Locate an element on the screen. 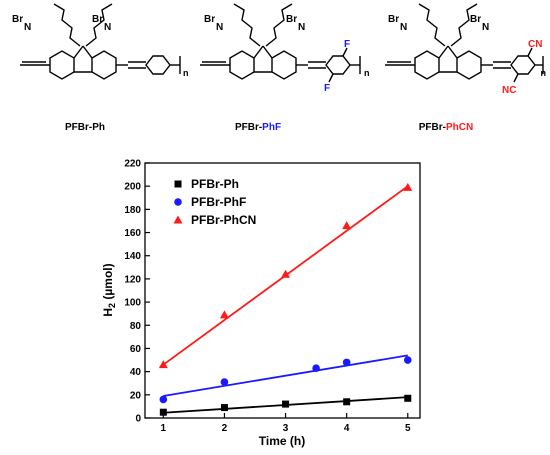  structure-pfbr-ph is located at coordinates (100, 41).